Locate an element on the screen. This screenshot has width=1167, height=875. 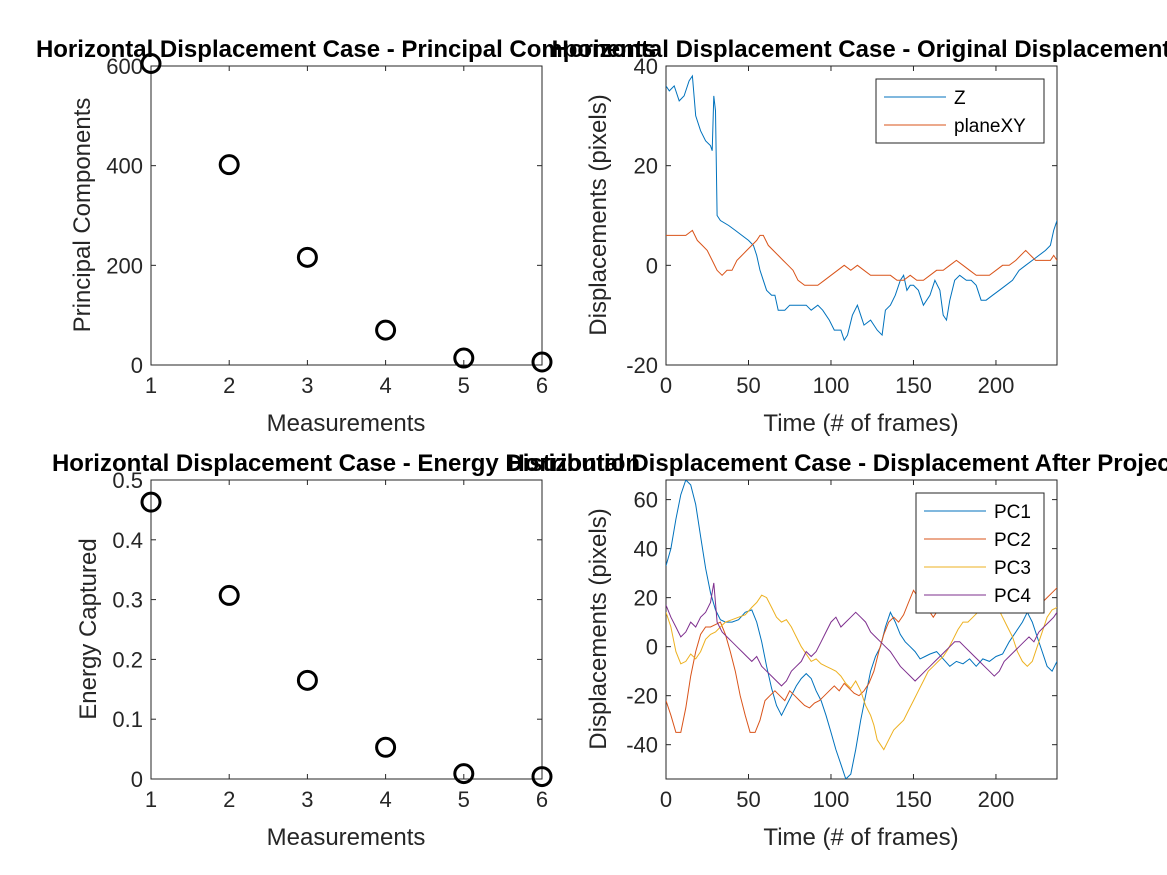
y-tick-label: 400 is located at coordinates (124, 166).